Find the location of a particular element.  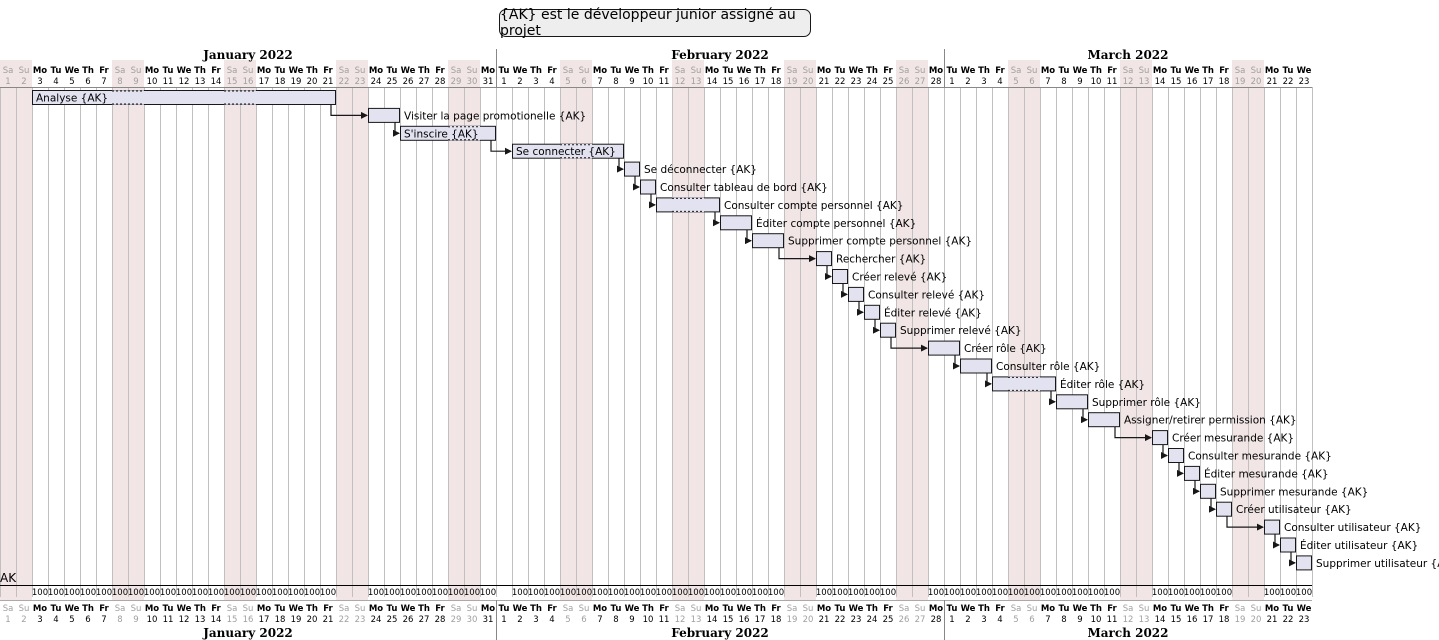

day-number: 3 is located at coordinates (39, 82).